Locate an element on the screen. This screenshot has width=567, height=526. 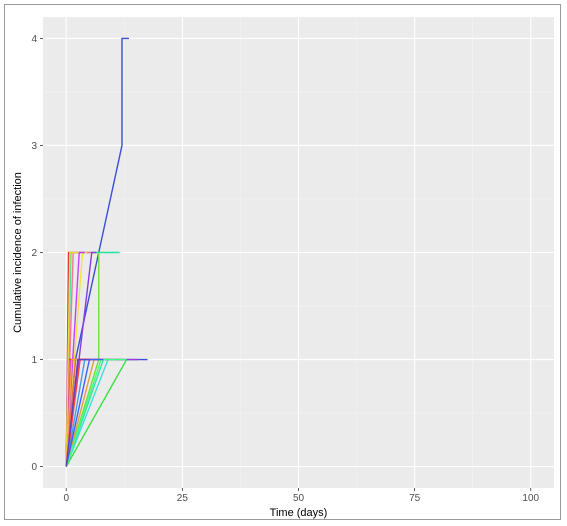
x-axis-ticks: 0 25 50 75 100 is located at coordinates (301, 496).